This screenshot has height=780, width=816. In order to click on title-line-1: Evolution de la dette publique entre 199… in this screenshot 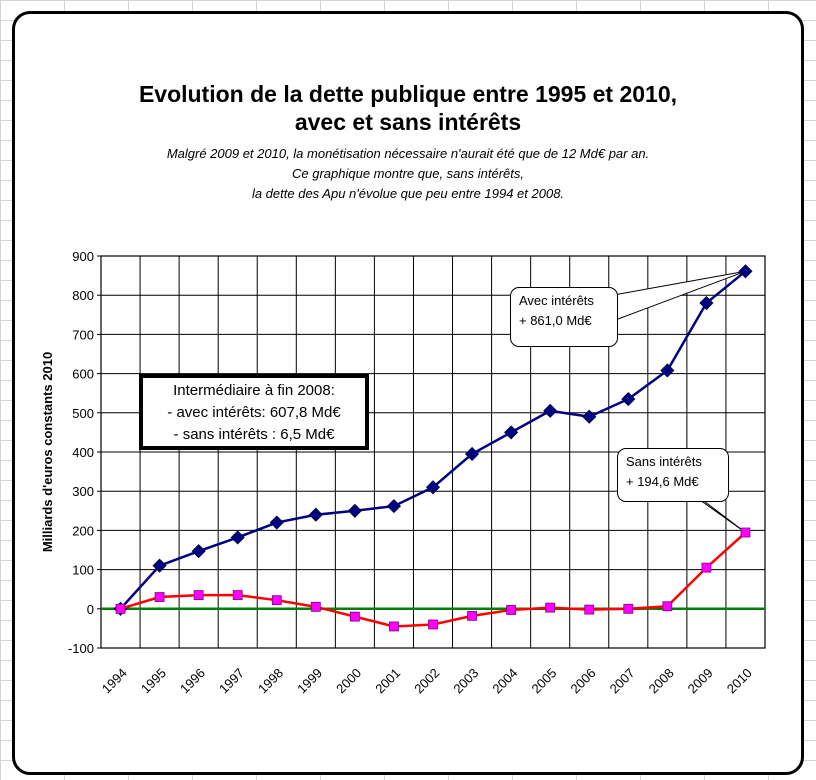, I will do `click(408, 94)`.